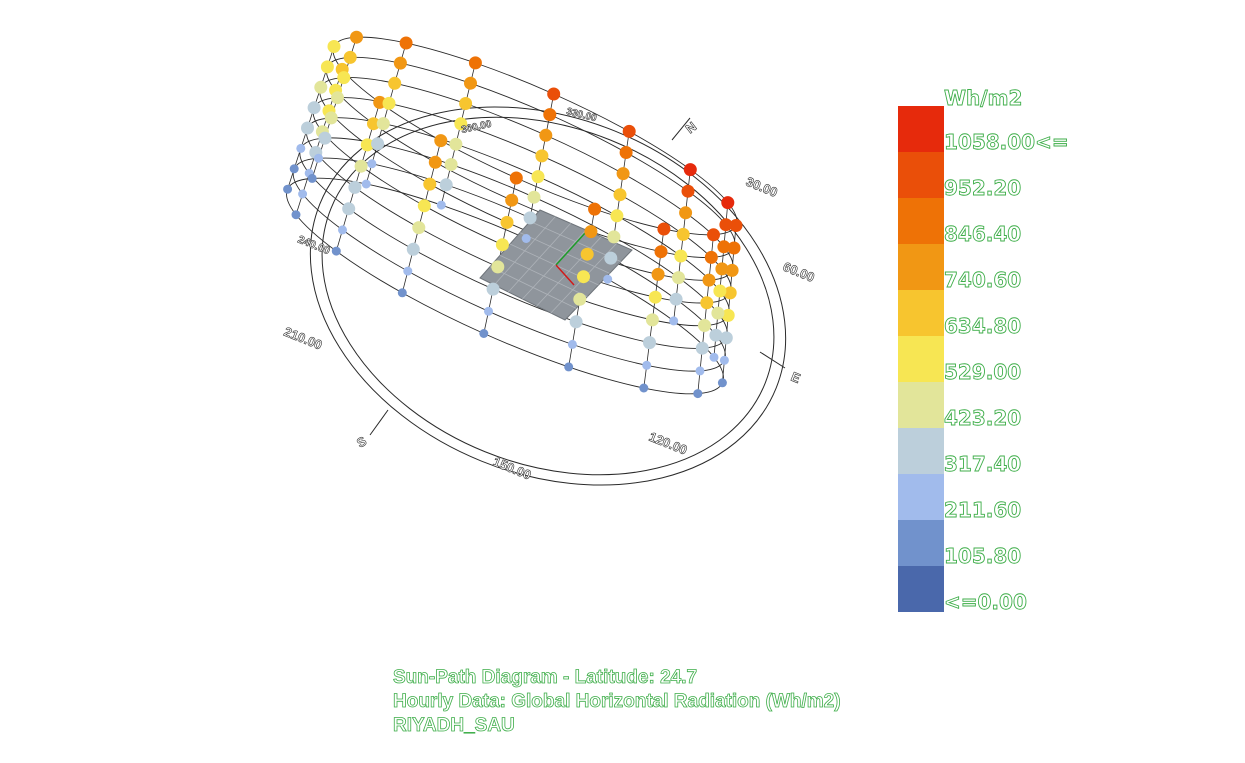  What do you see at coordinates (533, 287) in the screenshot?
I see `ground-grid-line` at bounding box center [533, 287].